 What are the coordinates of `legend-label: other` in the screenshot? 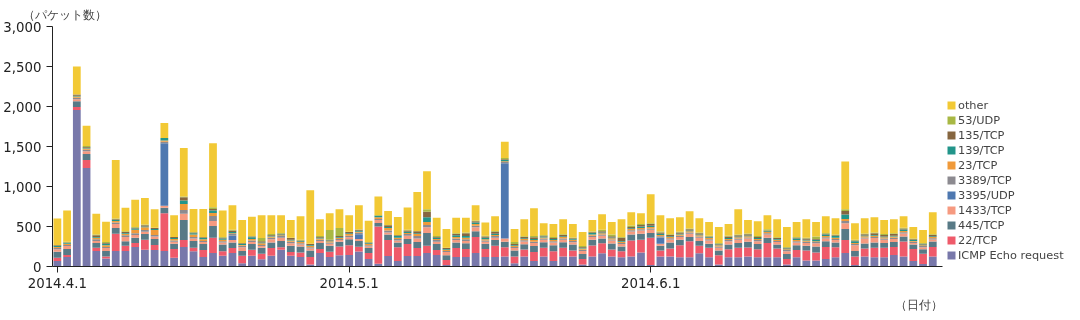 It's located at (973, 105).